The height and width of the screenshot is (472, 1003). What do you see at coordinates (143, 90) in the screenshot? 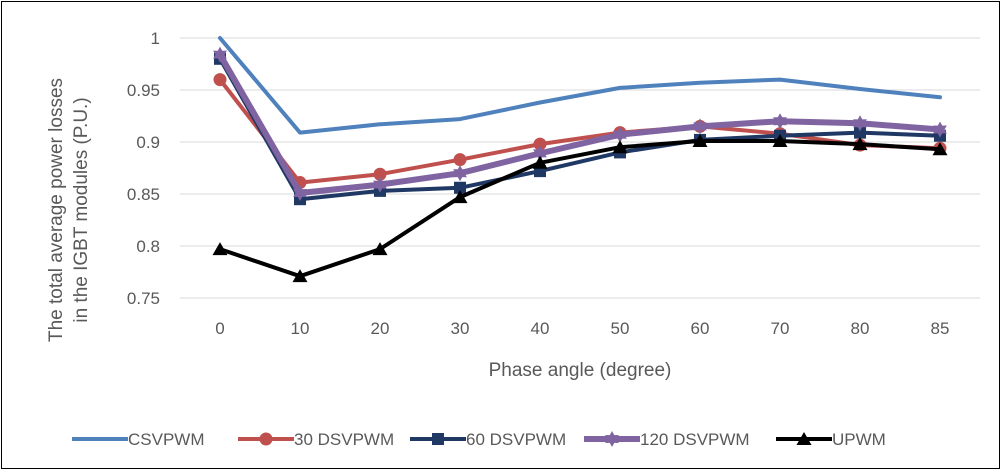
I see `y-tick-label: 0.95` at bounding box center [143, 90].